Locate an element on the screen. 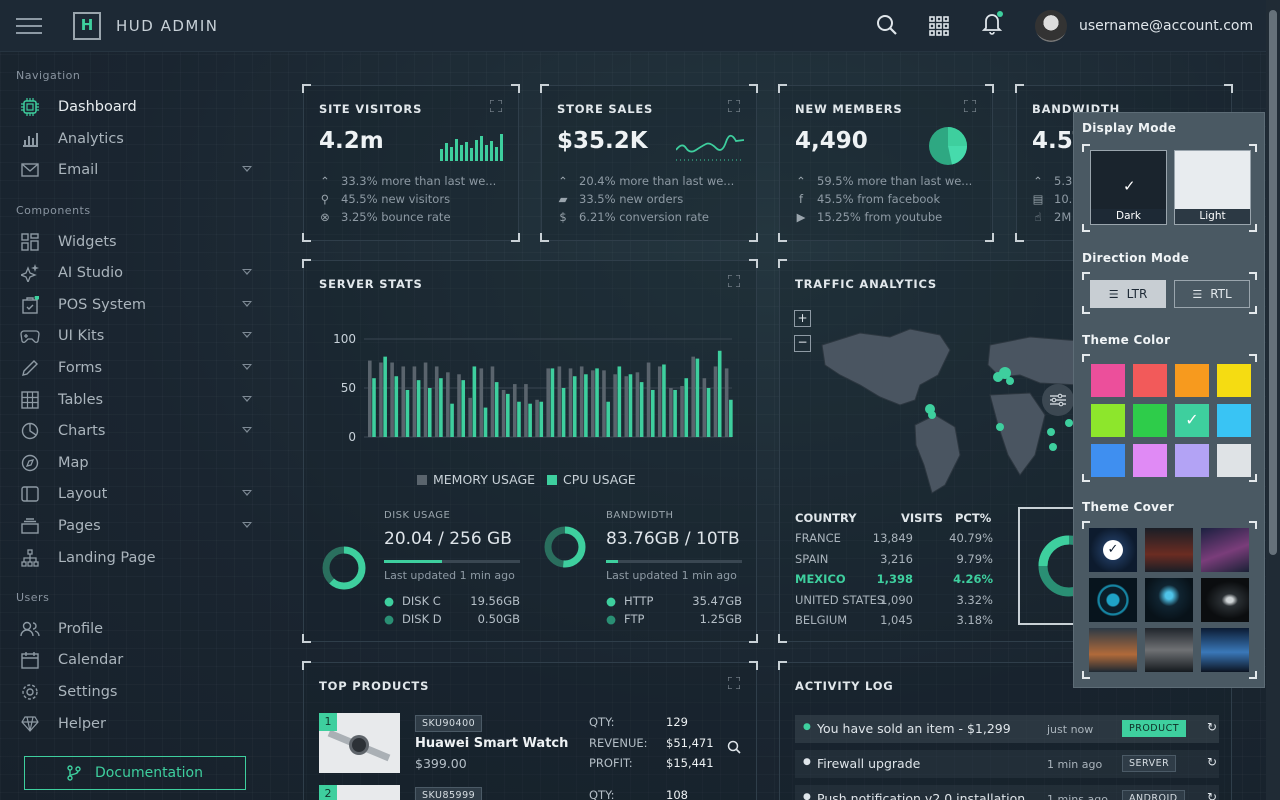 This screenshot has height=800, width=1280. sidebar-item-pages: Pages is located at coordinates (140, 526).